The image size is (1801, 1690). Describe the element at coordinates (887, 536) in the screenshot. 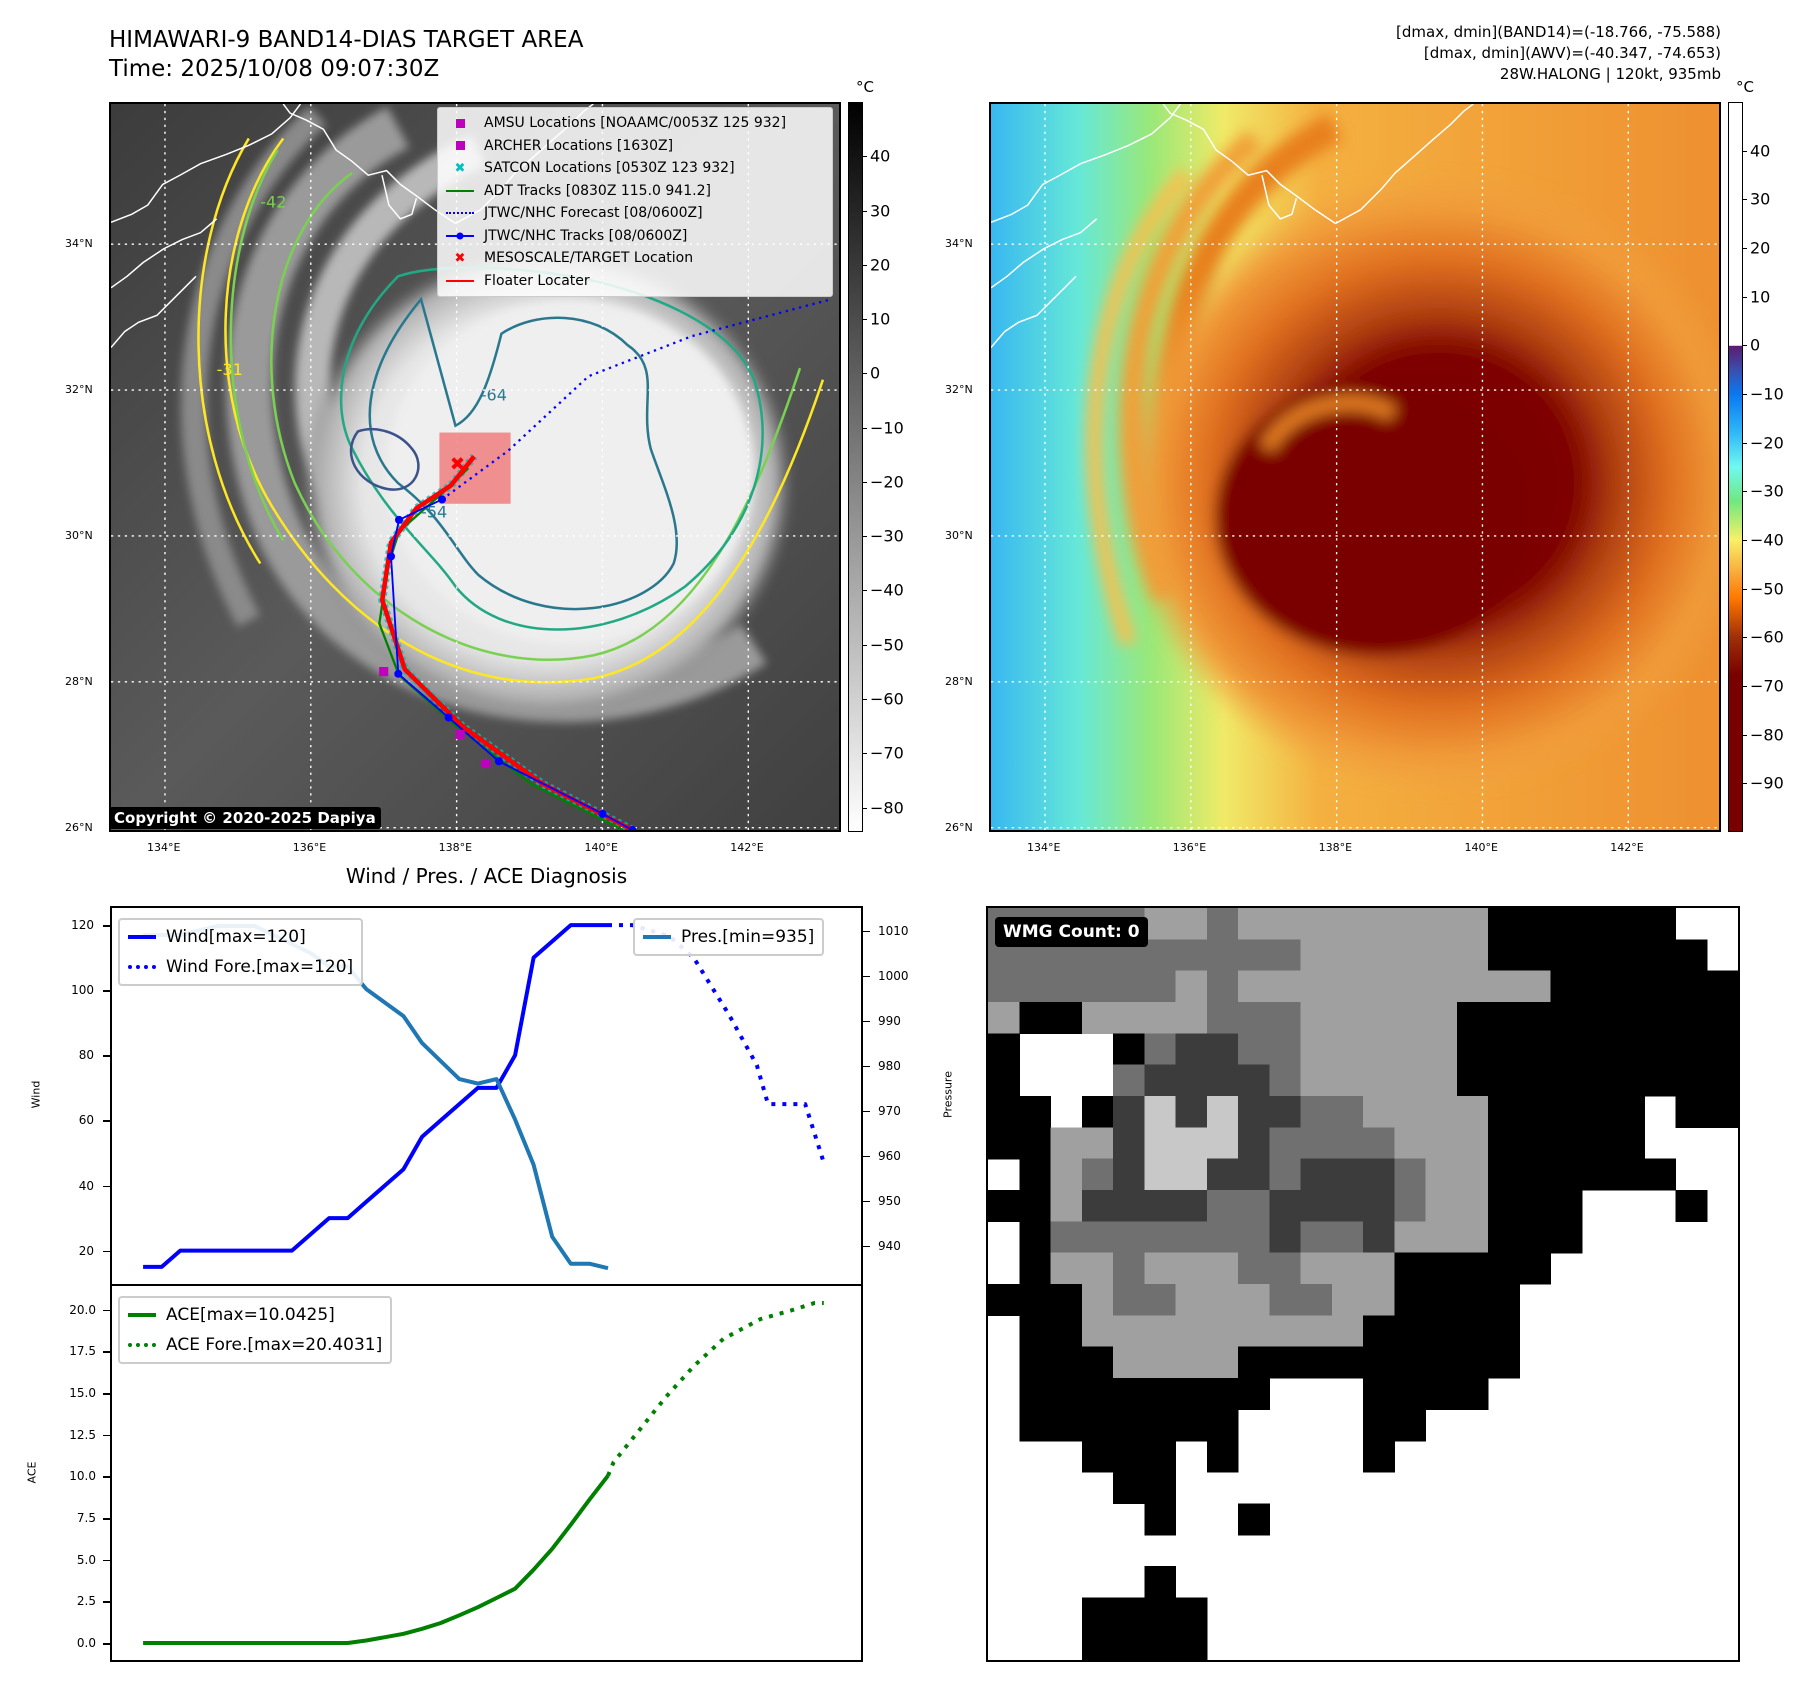

I see `colorbar-tick-label: −30` at that location.